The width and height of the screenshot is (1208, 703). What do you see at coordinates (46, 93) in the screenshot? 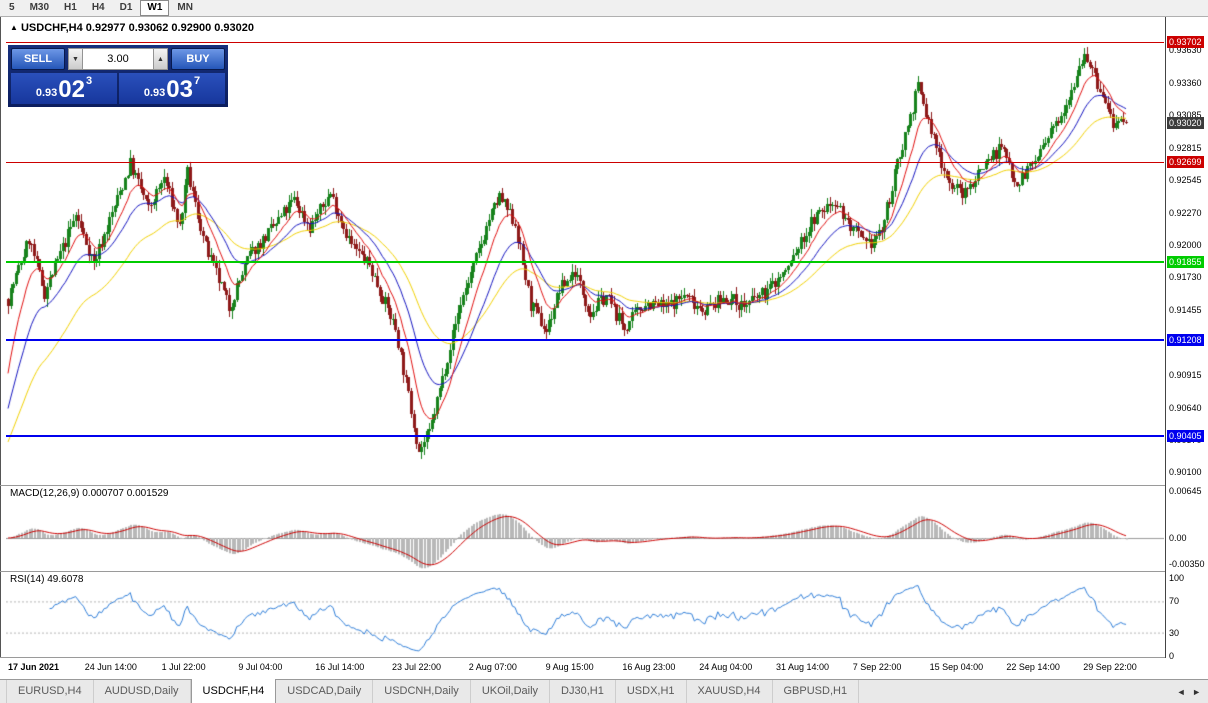
I see `sell-price-prefix: 0.93` at bounding box center [46, 93].